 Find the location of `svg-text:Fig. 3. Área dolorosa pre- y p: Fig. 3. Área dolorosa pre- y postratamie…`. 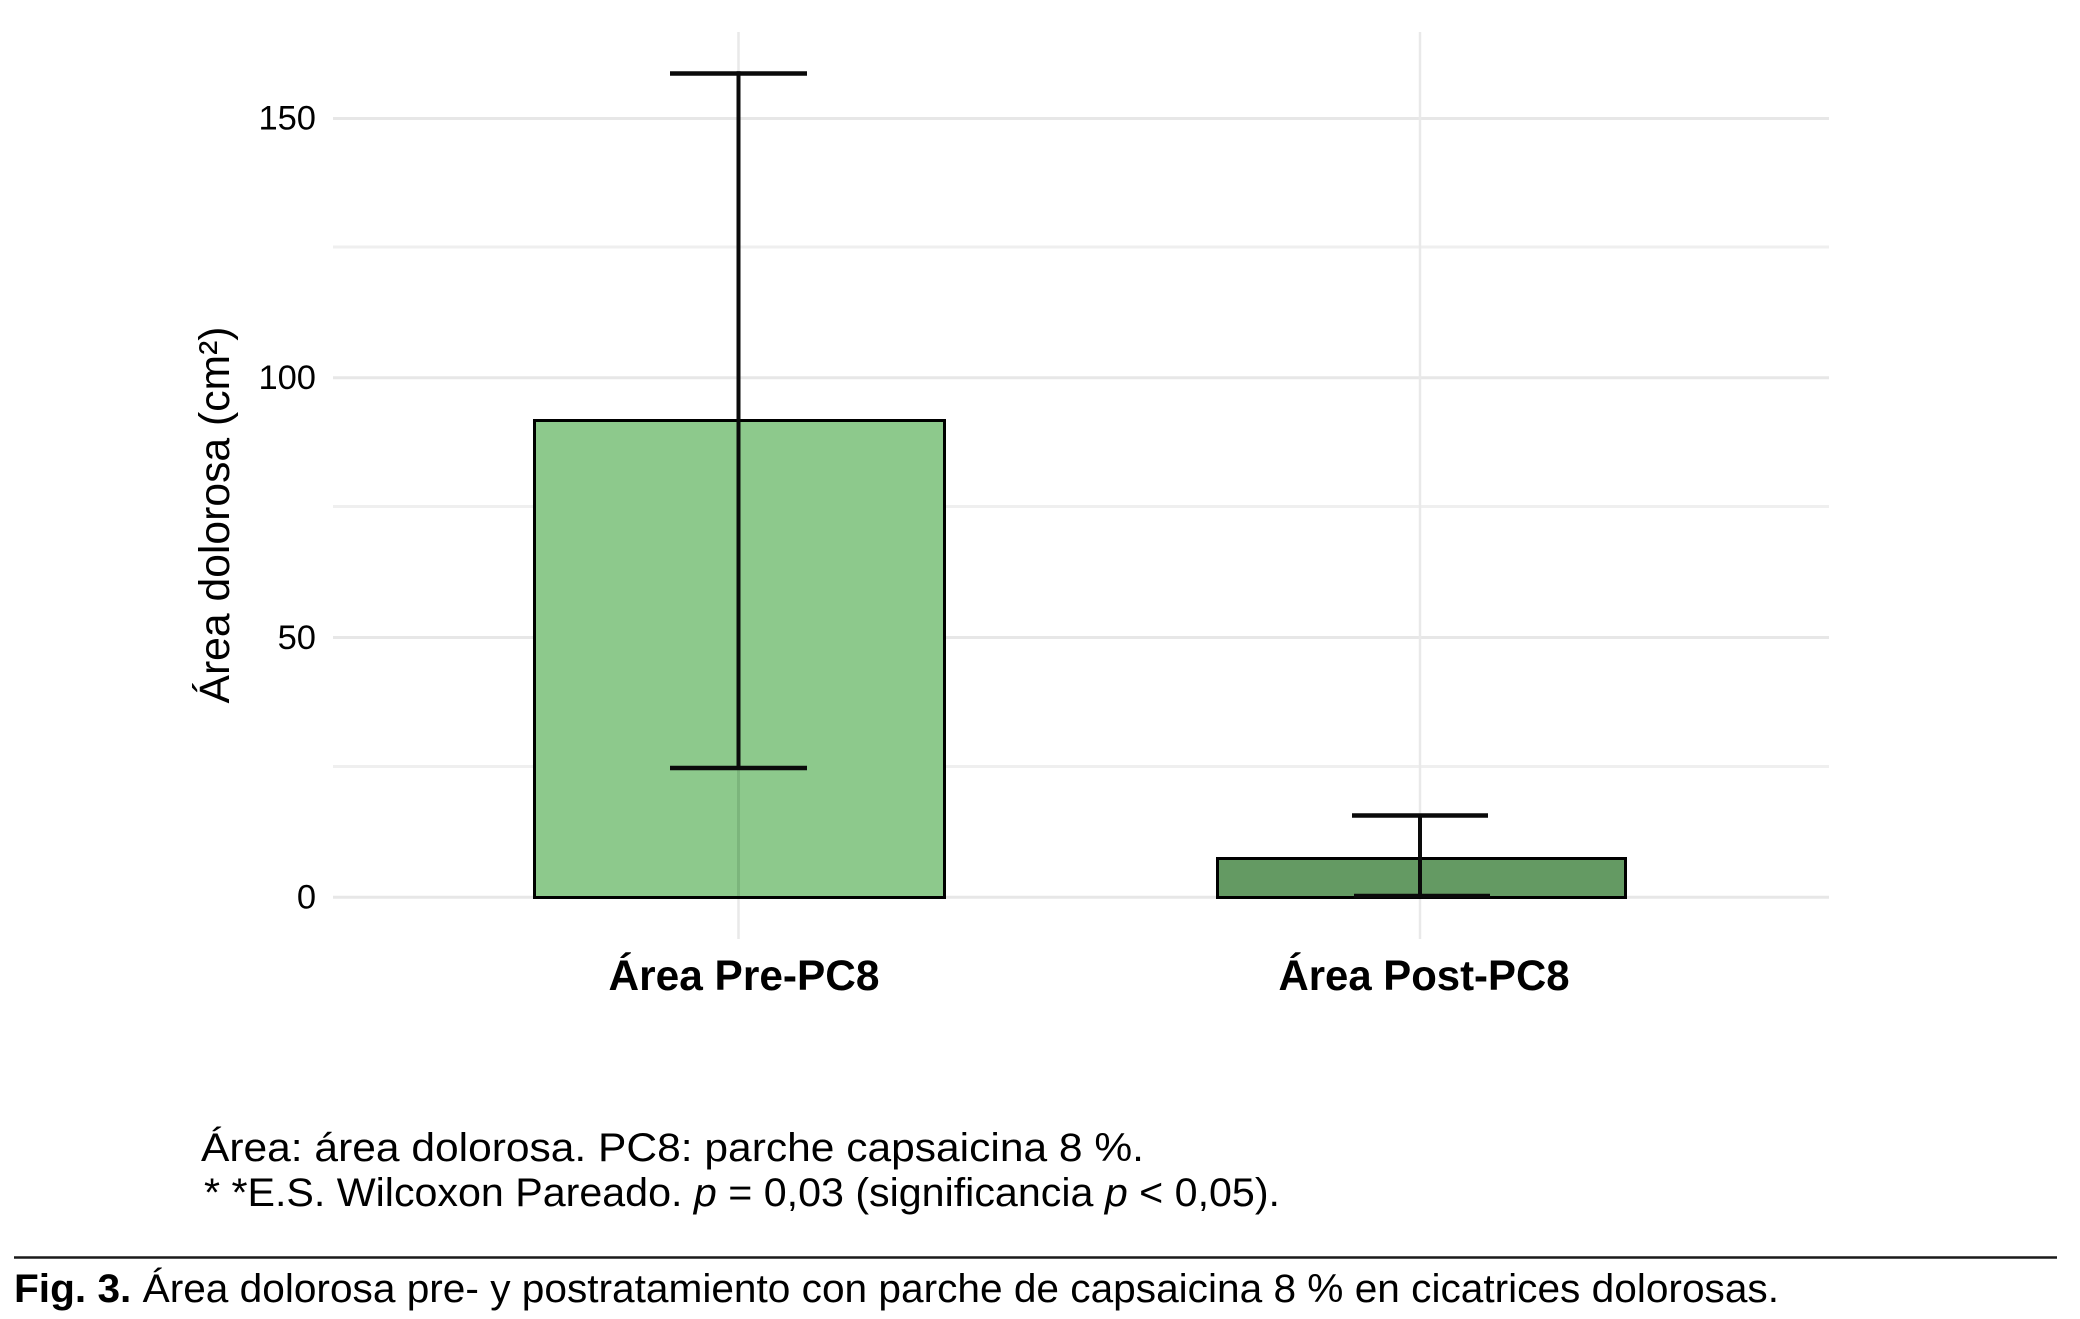

svg-text:Fig. 3. Área dolorosa pre- y p: Fig. 3. Área dolorosa pre- y postratamie… is located at coordinates (896, 1288).